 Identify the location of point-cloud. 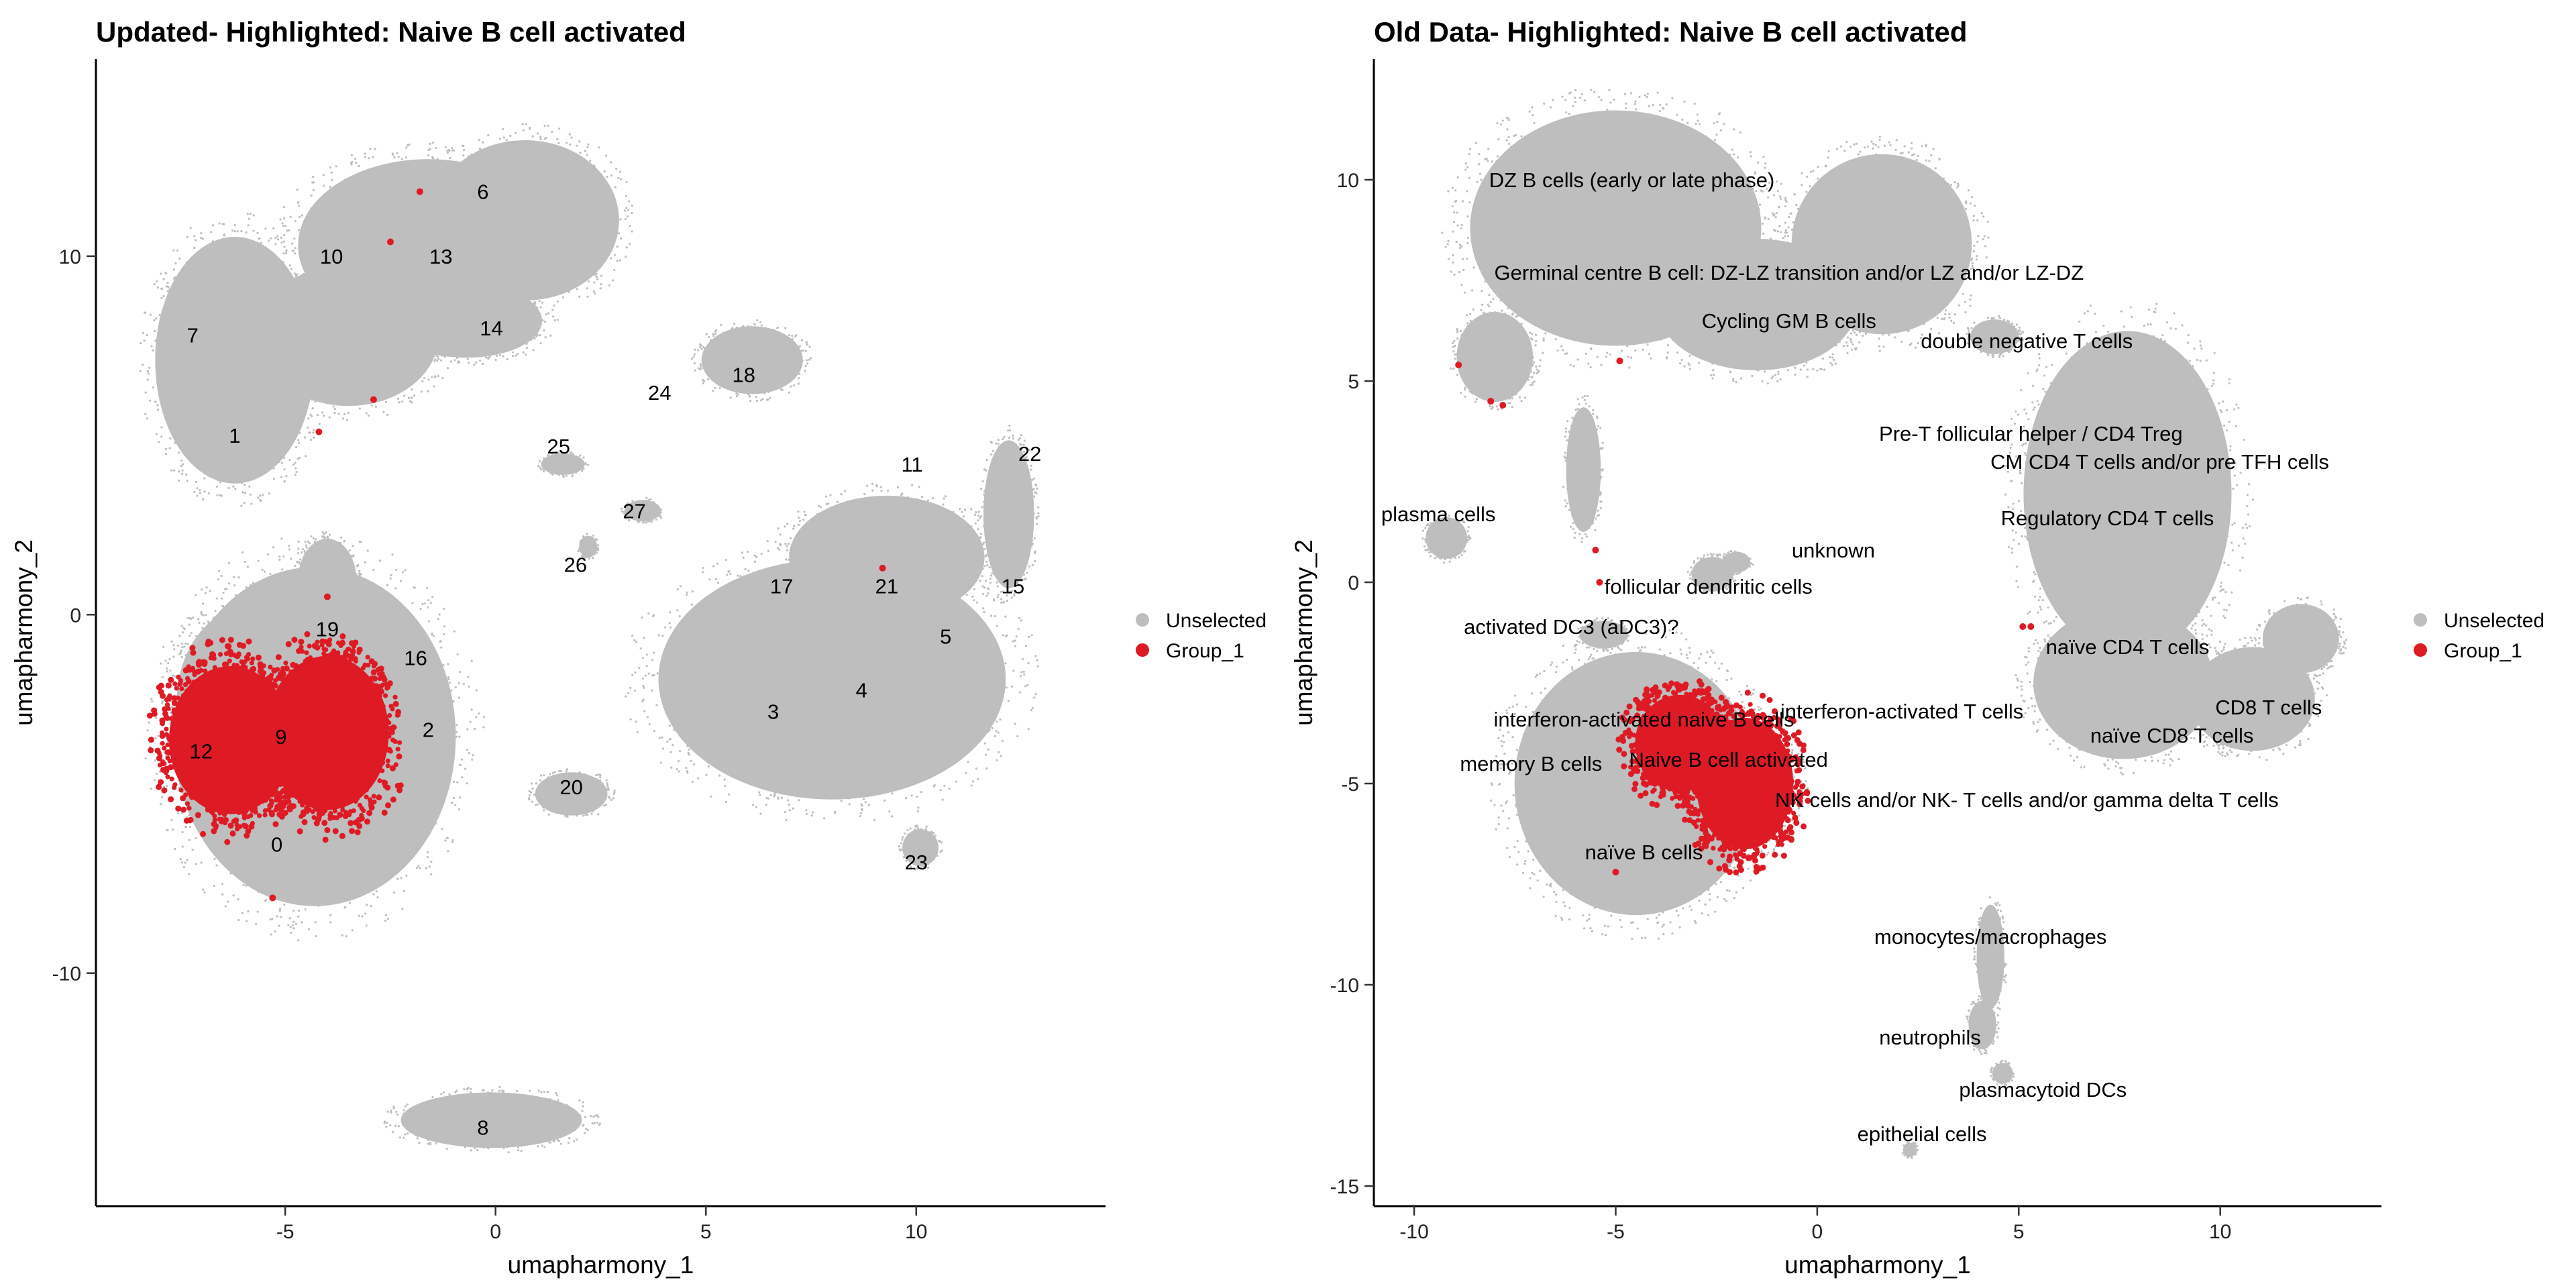
(887, 557).